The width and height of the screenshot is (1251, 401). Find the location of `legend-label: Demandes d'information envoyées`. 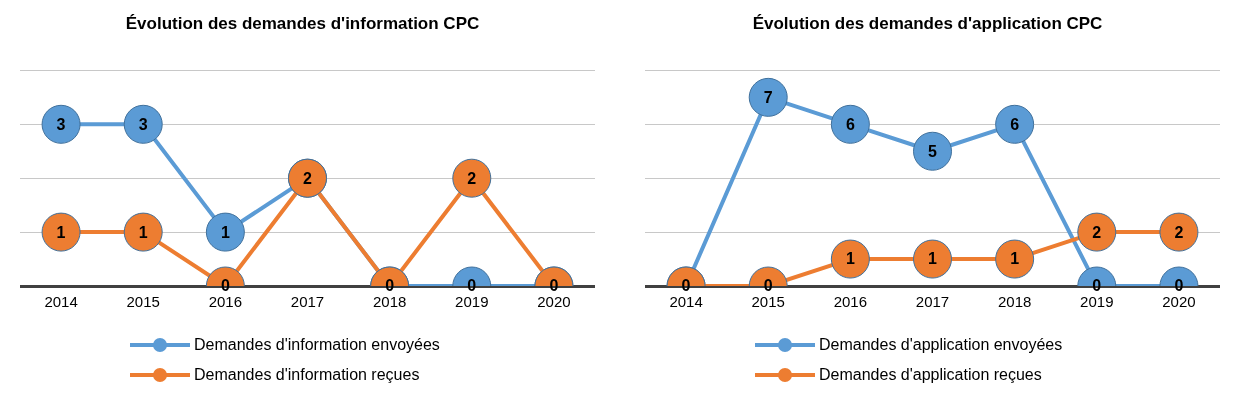

legend-label: Demandes d'information envoyées is located at coordinates (317, 345).